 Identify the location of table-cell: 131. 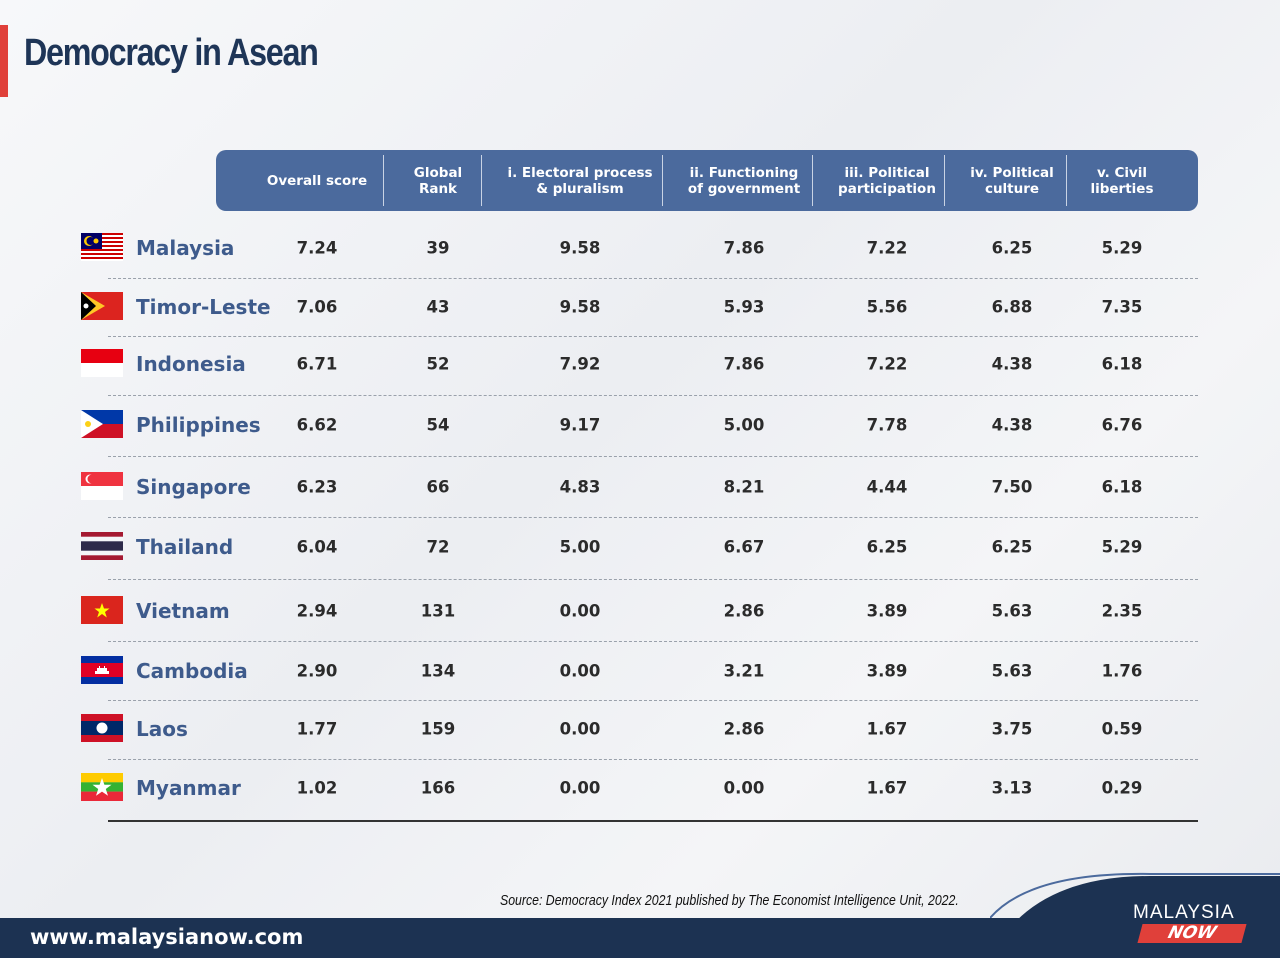
(438, 611).